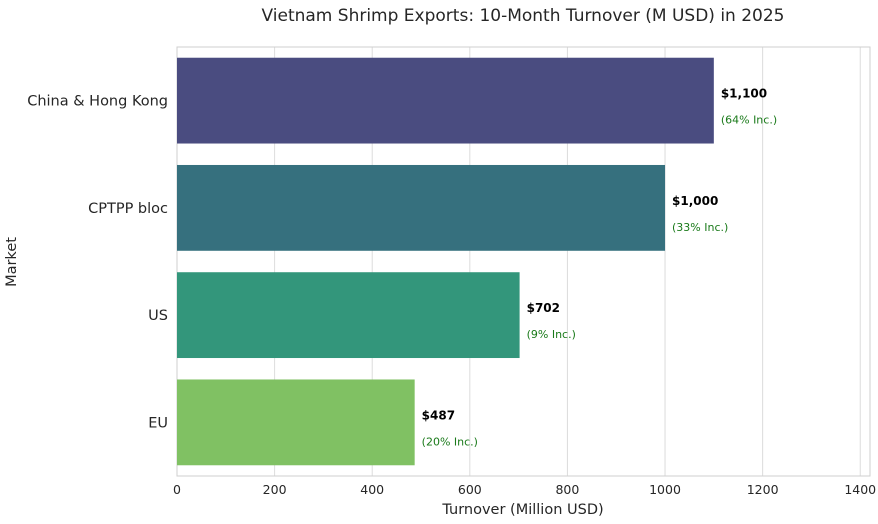  What do you see at coordinates (551, 334) in the screenshot?
I see `growth-label: (9% Inc.)` at bounding box center [551, 334].